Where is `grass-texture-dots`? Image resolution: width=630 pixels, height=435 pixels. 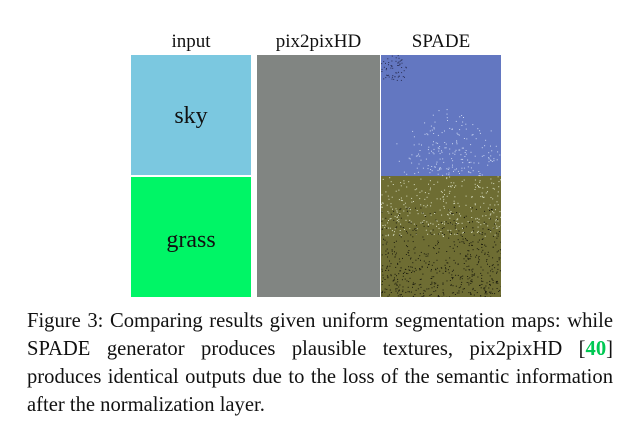
grass-texture-dots is located at coordinates (441, 236).